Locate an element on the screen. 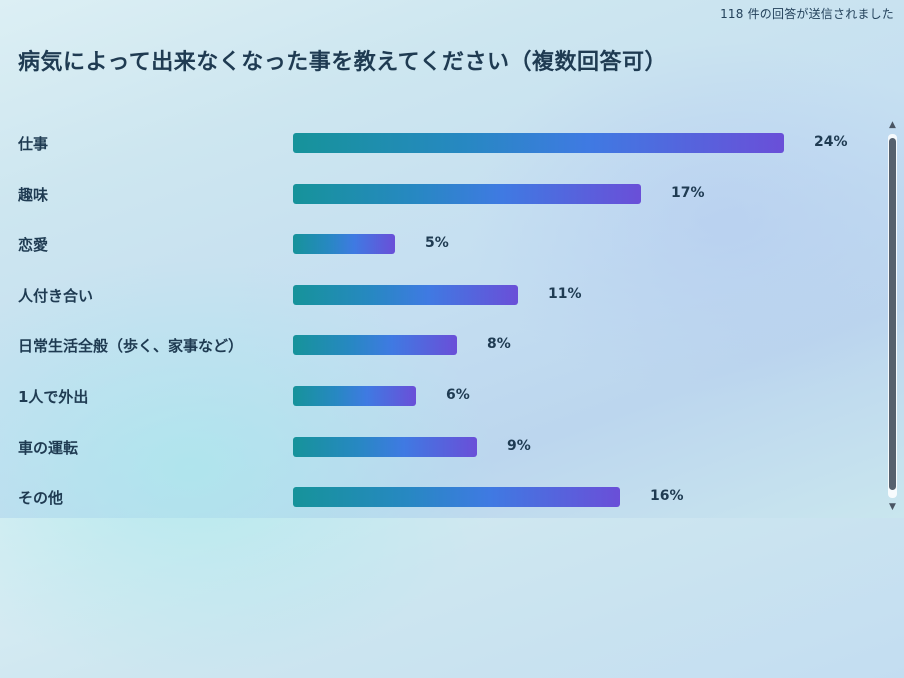 This screenshot has width=904, height=678. category-label: 仕事 is located at coordinates (33, 144).